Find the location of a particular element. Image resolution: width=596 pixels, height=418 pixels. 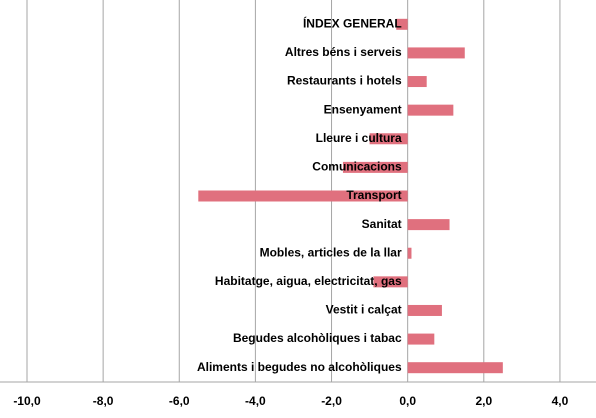

x-tick-label: -10,0 is located at coordinates (27, 401).